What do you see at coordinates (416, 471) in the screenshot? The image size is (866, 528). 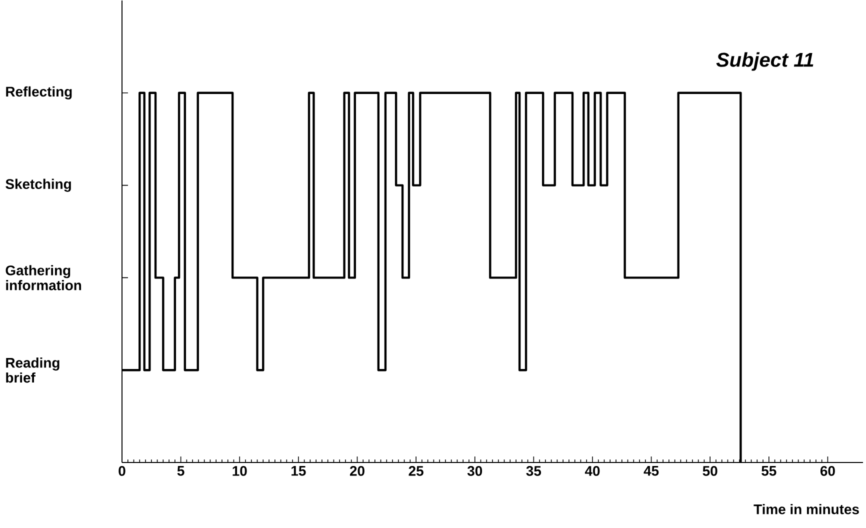 I see `x-tick-label: 25` at bounding box center [416, 471].